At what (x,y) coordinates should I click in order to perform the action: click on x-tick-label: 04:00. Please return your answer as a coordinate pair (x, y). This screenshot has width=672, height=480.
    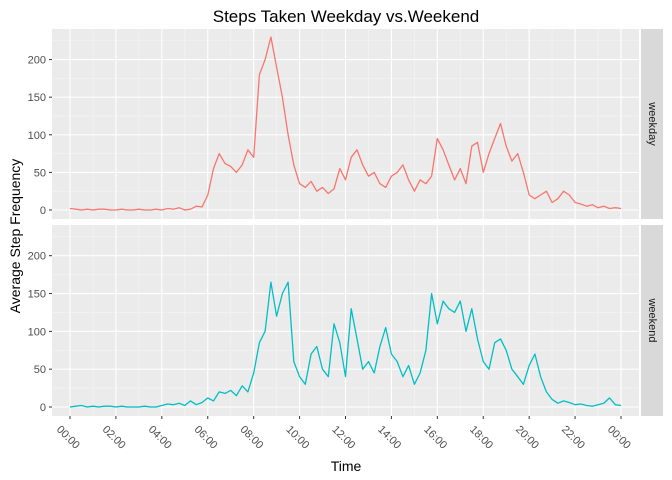
    Looking at the image, I should click on (160, 438).